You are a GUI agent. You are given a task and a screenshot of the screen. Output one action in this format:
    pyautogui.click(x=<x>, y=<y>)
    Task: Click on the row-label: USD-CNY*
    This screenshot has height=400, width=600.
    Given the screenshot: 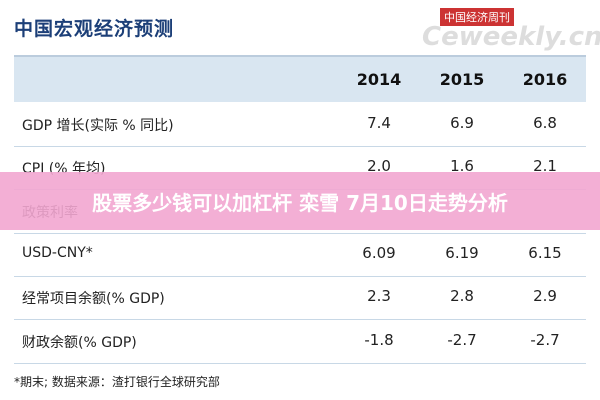 What is the action you would take?
    pyautogui.click(x=57, y=252)
    